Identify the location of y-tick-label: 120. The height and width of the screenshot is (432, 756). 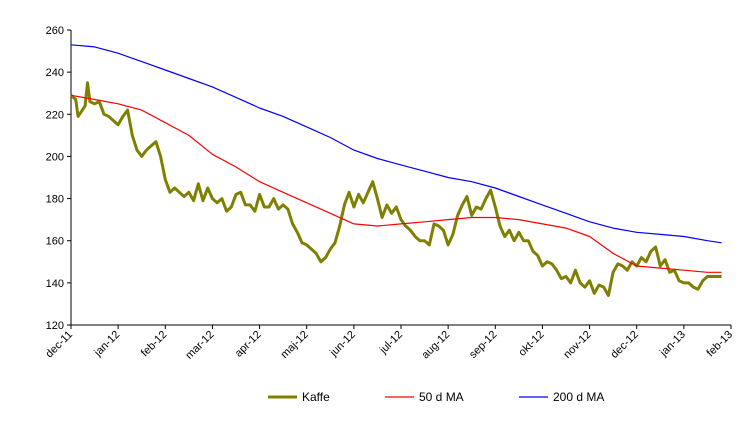
(55, 326).